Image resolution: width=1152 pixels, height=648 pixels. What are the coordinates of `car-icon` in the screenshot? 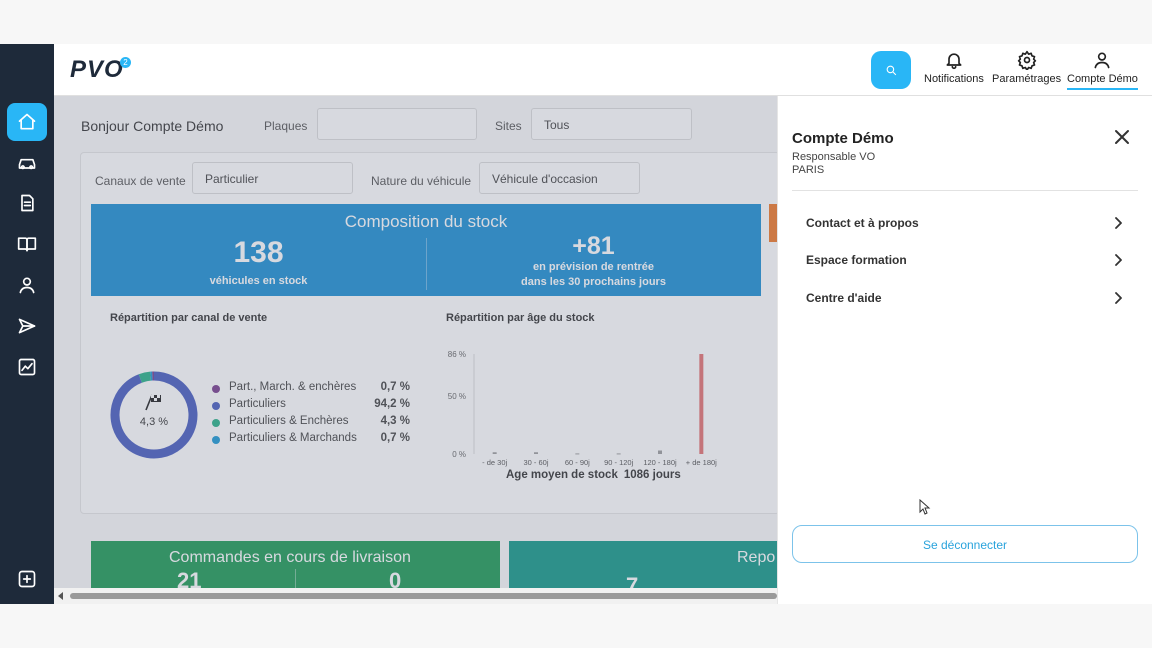 It's located at (27, 164).